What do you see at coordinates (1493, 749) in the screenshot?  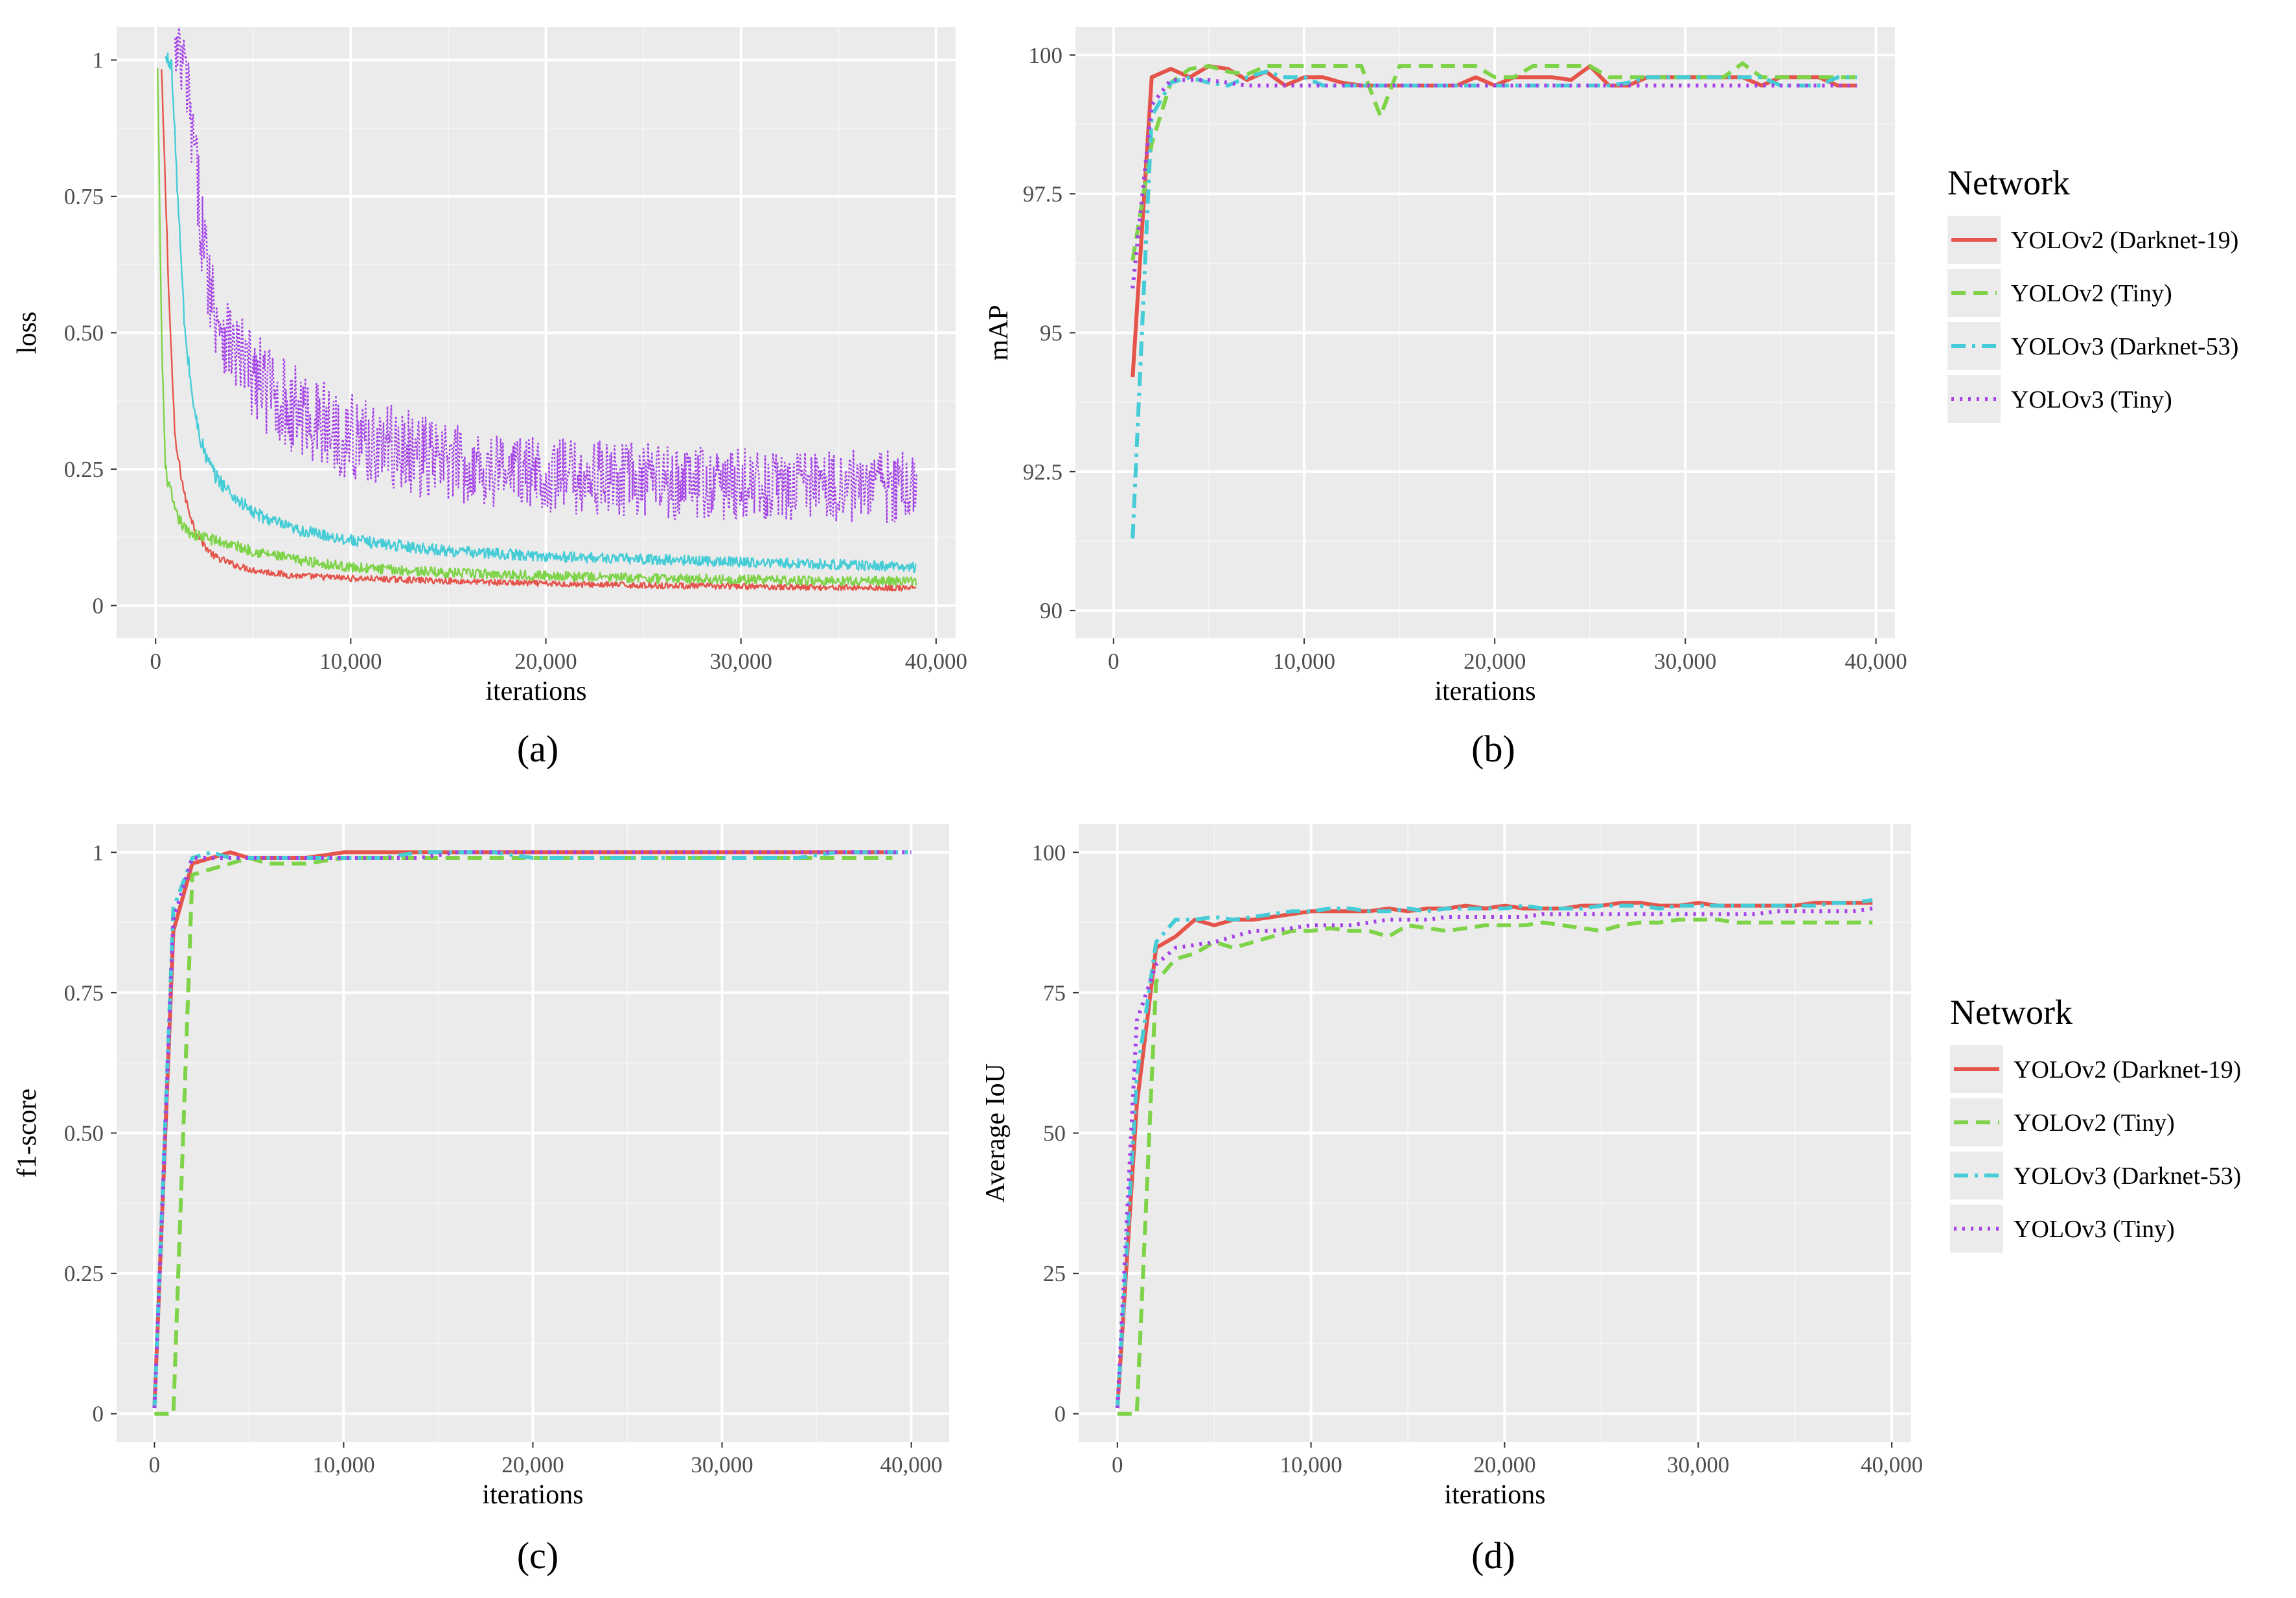 I see `panel-caption: (b)` at bounding box center [1493, 749].